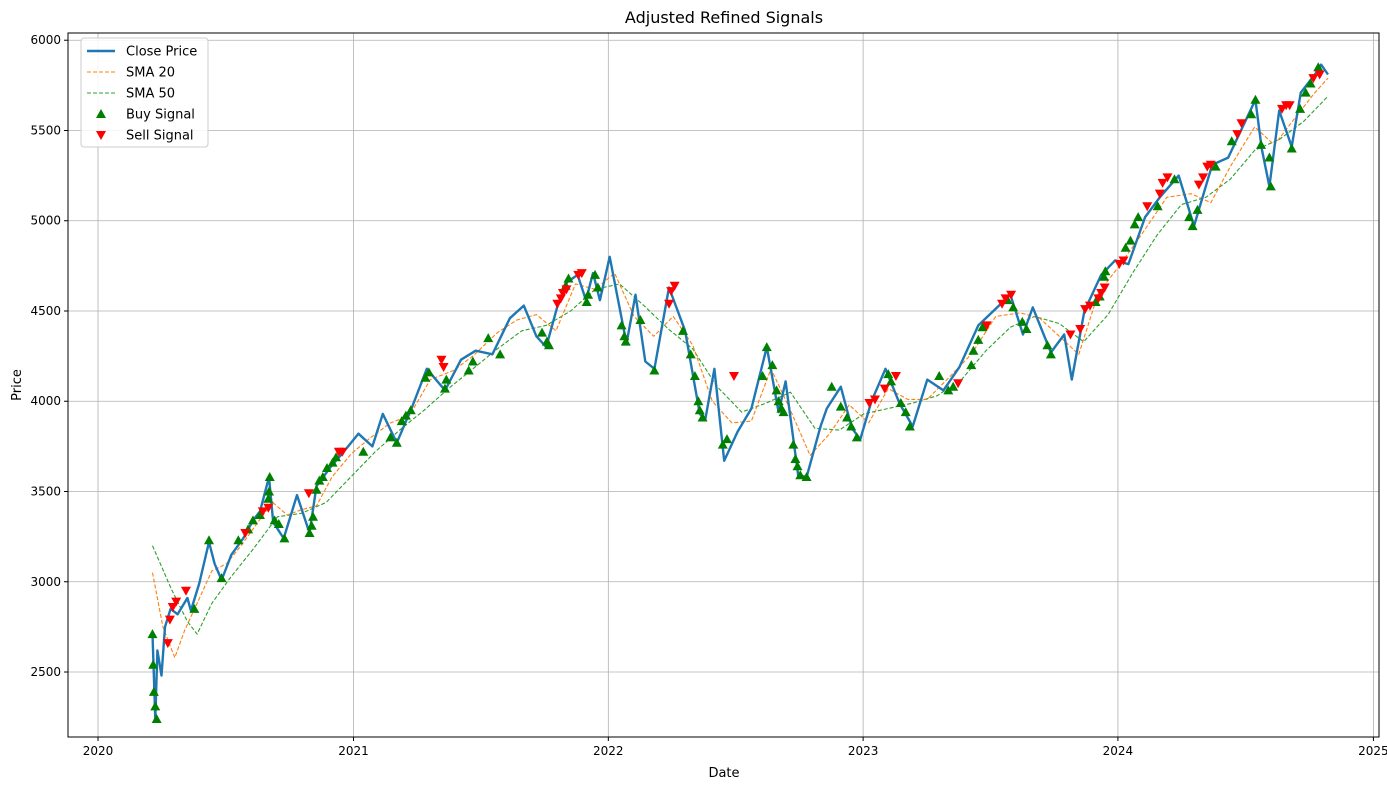  What do you see at coordinates (49, 356) in the screenshot?
I see `y-axis-ticks: 2500 3000 3500 4000 4500 5000 5500 6000` at bounding box center [49, 356].